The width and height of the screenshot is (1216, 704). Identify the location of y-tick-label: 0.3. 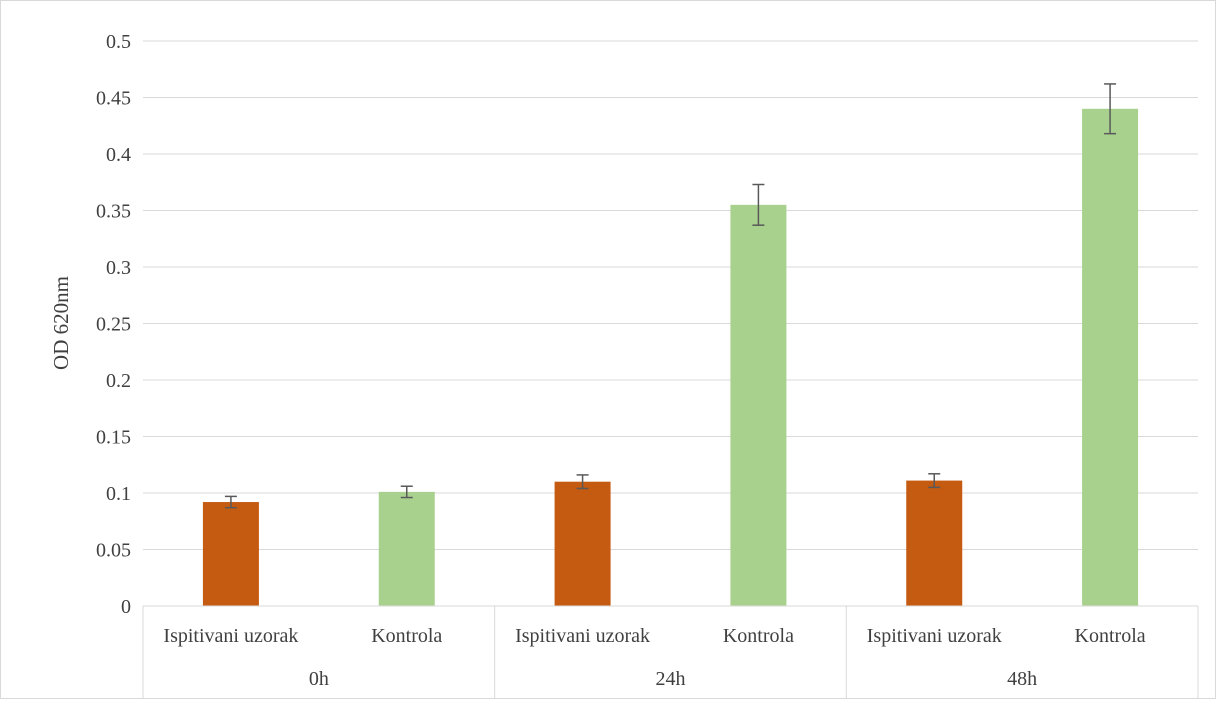
(118, 268).